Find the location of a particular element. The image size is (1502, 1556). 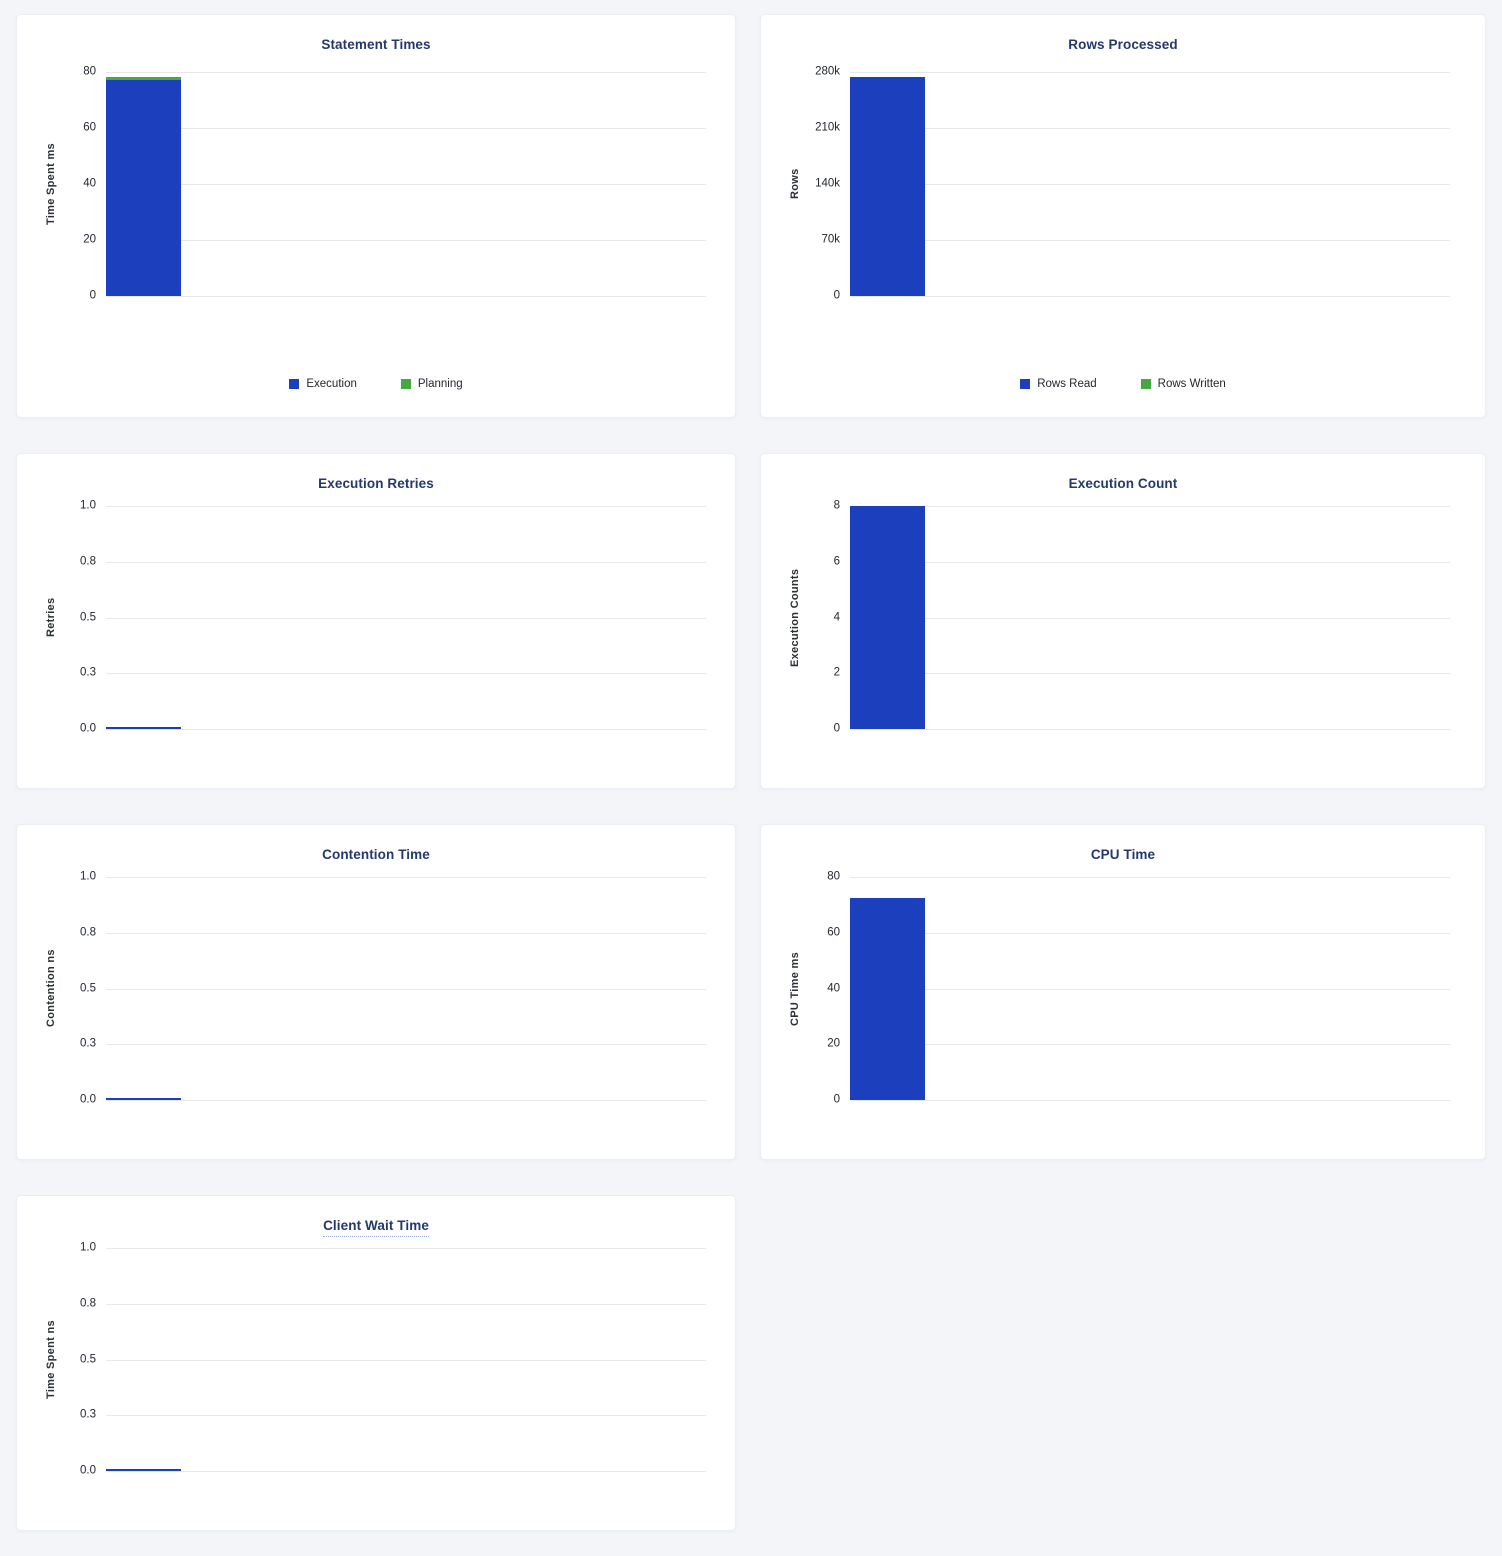

legend-label: Rows Read is located at coordinates (1067, 384).